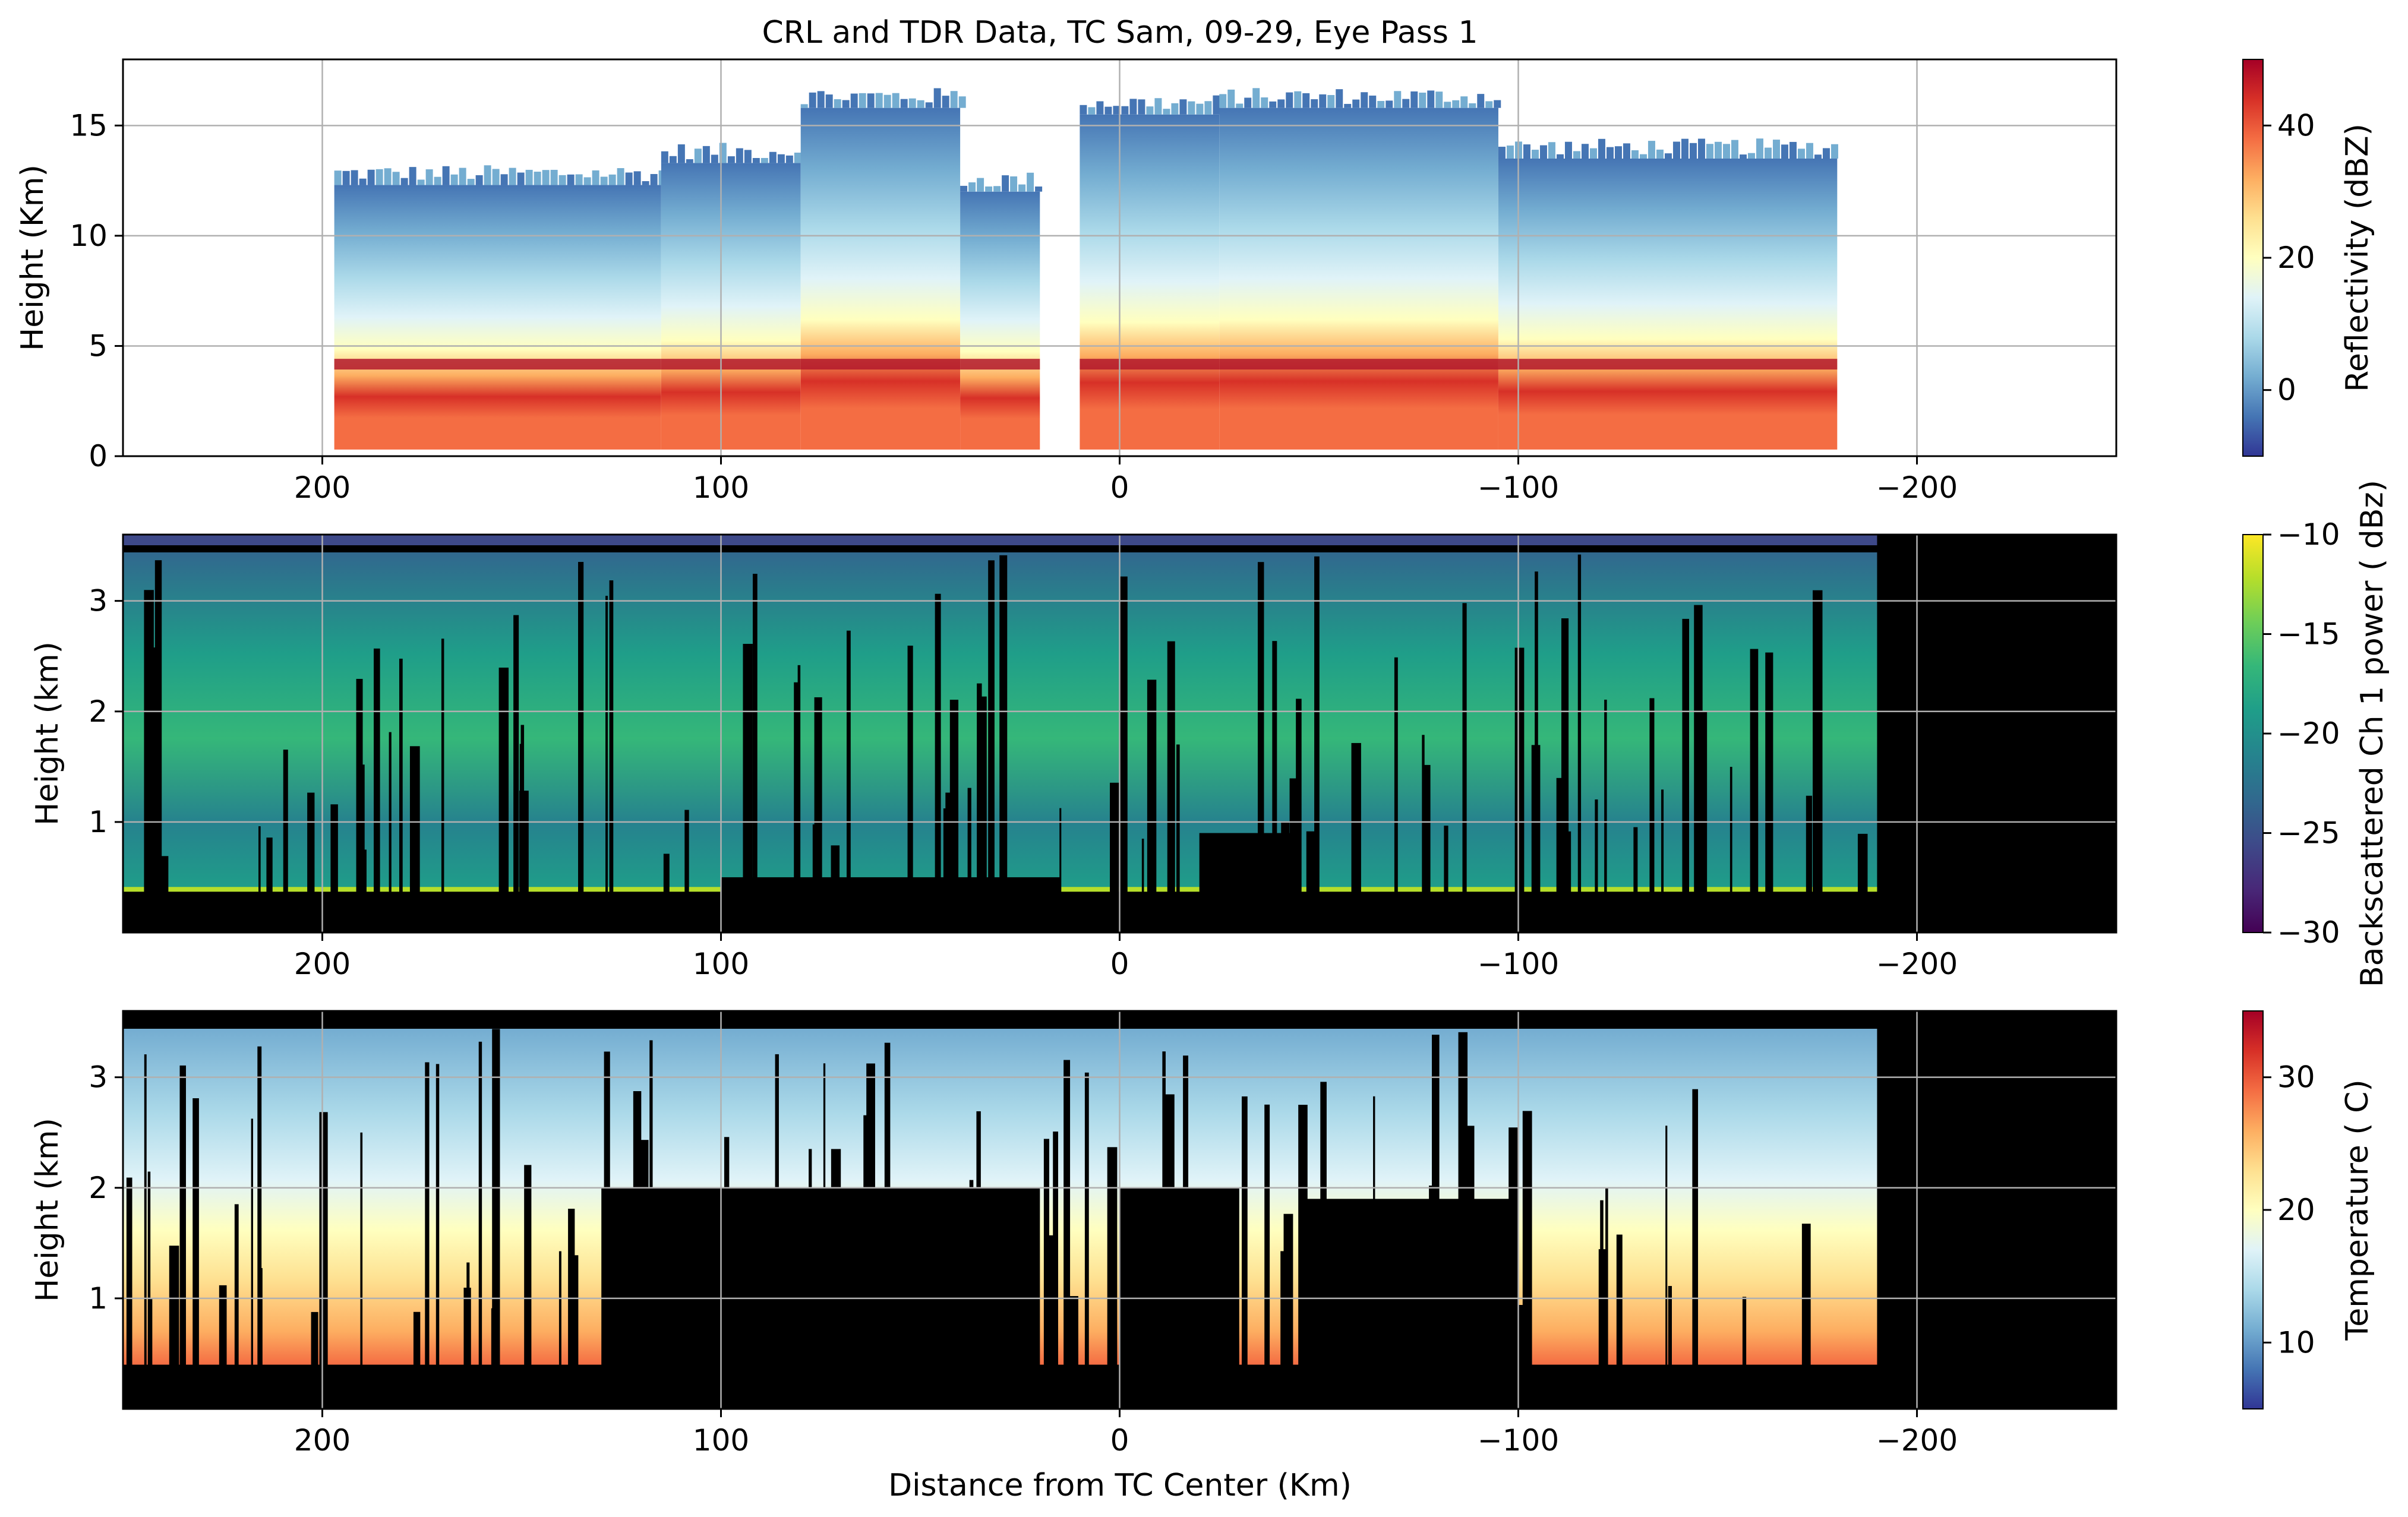 The width and height of the screenshot is (2408, 1517). Describe the element at coordinates (2296, 125) in the screenshot. I see `colorbar-tick-label: 40` at that location.